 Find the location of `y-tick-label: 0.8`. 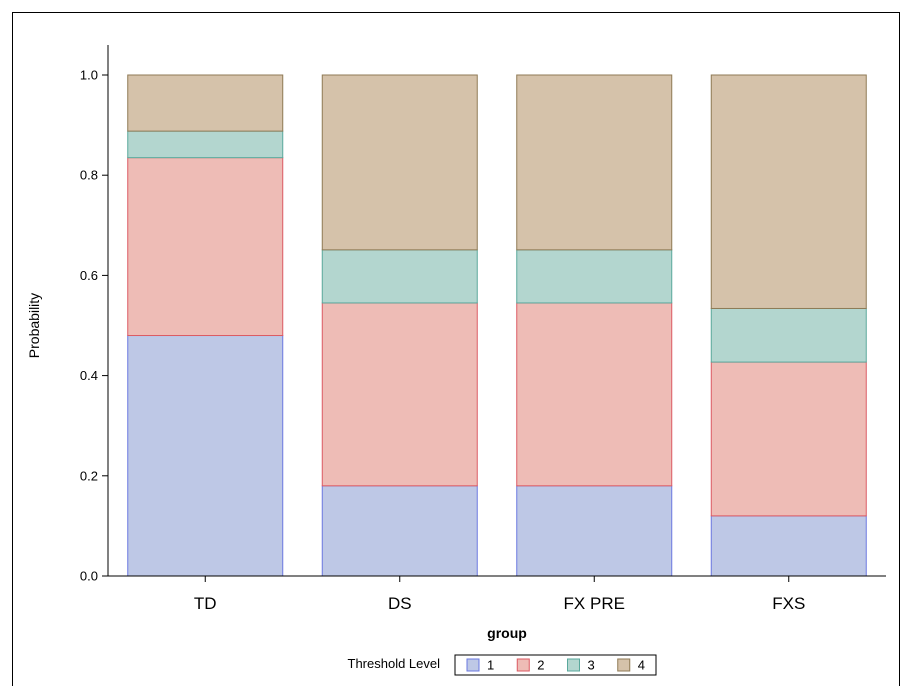

y-tick-label: 0.8 is located at coordinates (89, 175).